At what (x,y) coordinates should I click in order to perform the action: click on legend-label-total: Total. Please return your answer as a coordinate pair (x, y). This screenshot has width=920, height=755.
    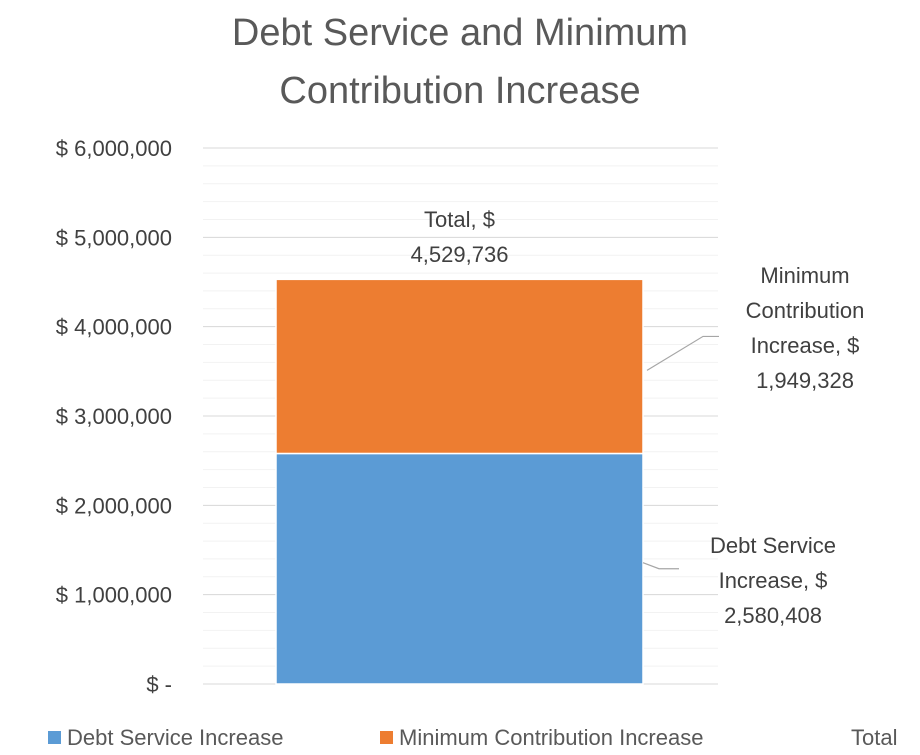
    Looking at the image, I should click on (874, 737).